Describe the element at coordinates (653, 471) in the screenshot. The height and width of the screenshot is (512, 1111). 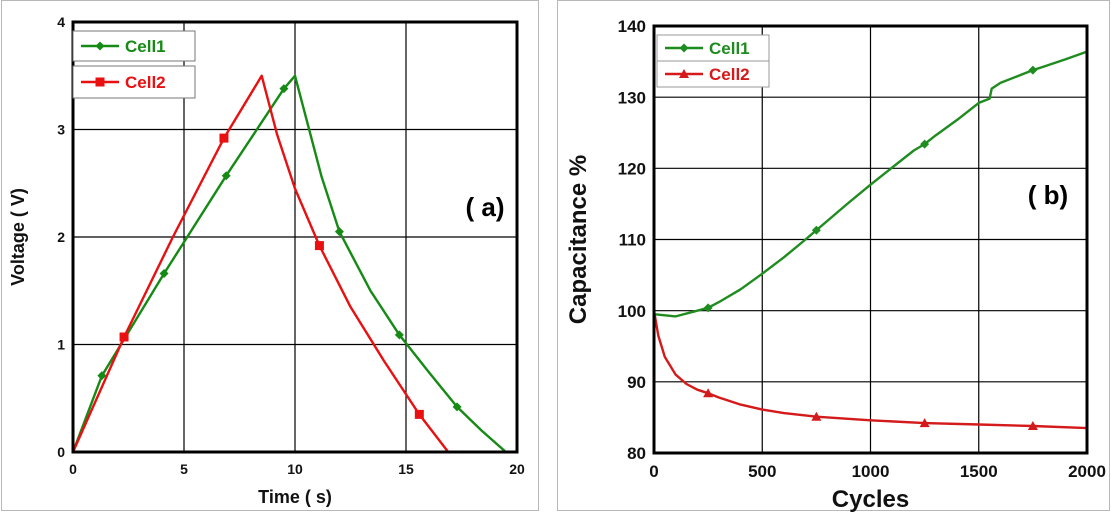
I see `chart-b-xtick-label: 0` at that location.